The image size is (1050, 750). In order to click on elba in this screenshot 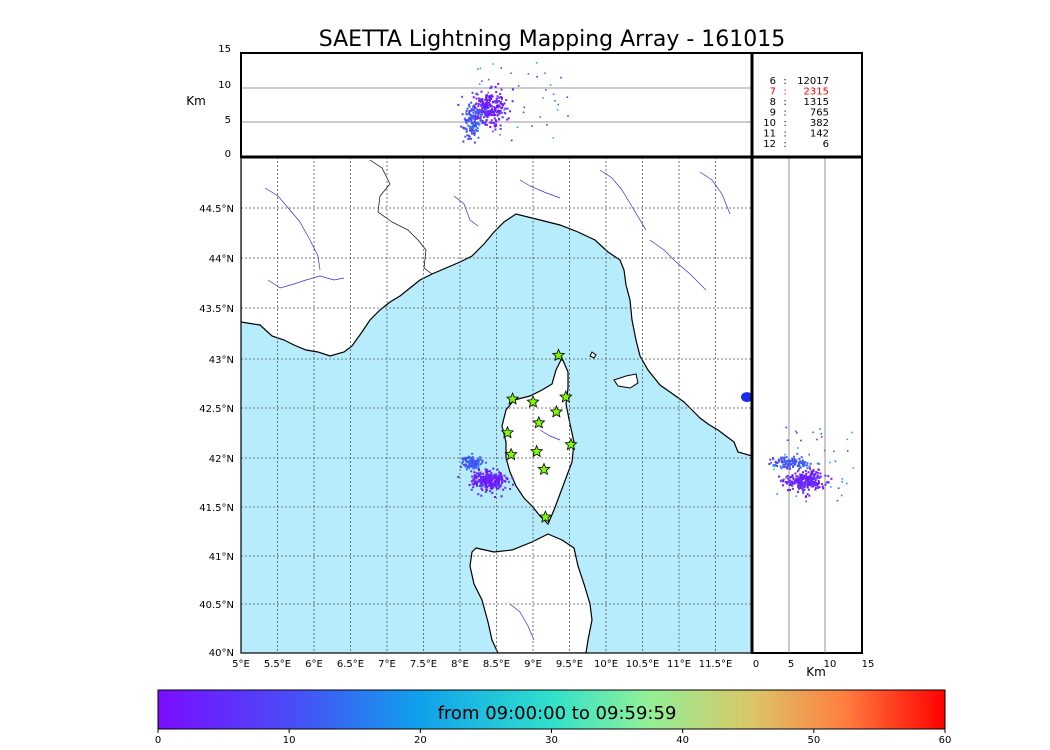, I will do `click(626, 381)`.